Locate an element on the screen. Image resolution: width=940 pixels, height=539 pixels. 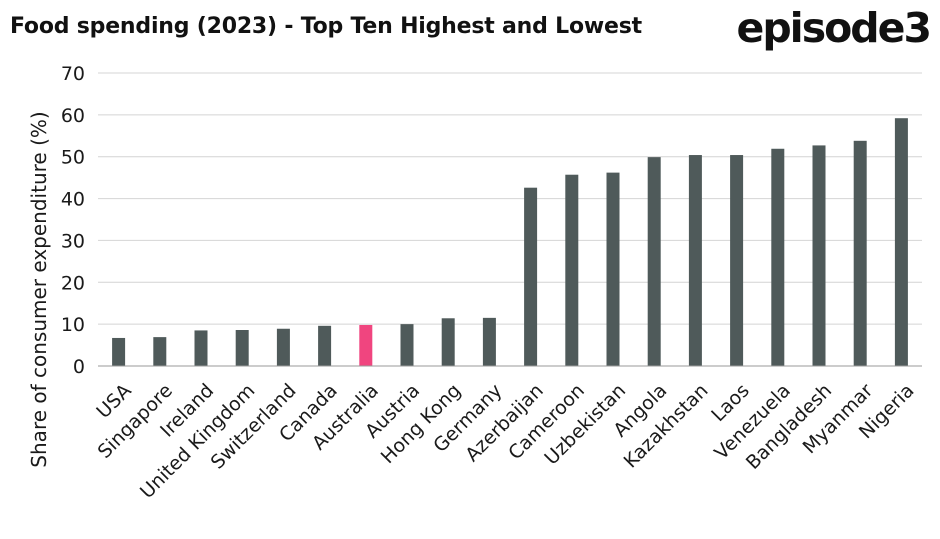
bar-venezuela is located at coordinates (778, 257).